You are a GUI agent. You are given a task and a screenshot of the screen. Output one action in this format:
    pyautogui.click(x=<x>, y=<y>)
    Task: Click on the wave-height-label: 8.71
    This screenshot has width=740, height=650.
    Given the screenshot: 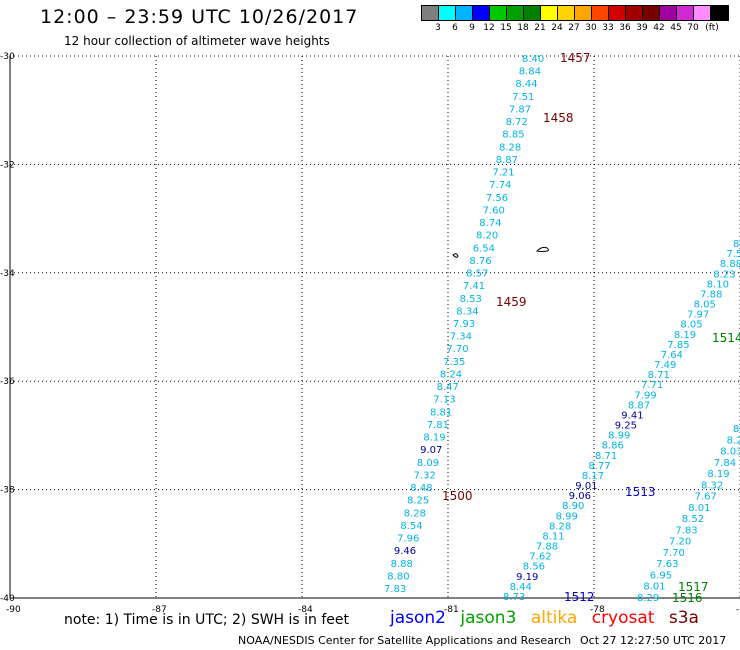 What is the action you would take?
    pyautogui.click(x=606, y=456)
    